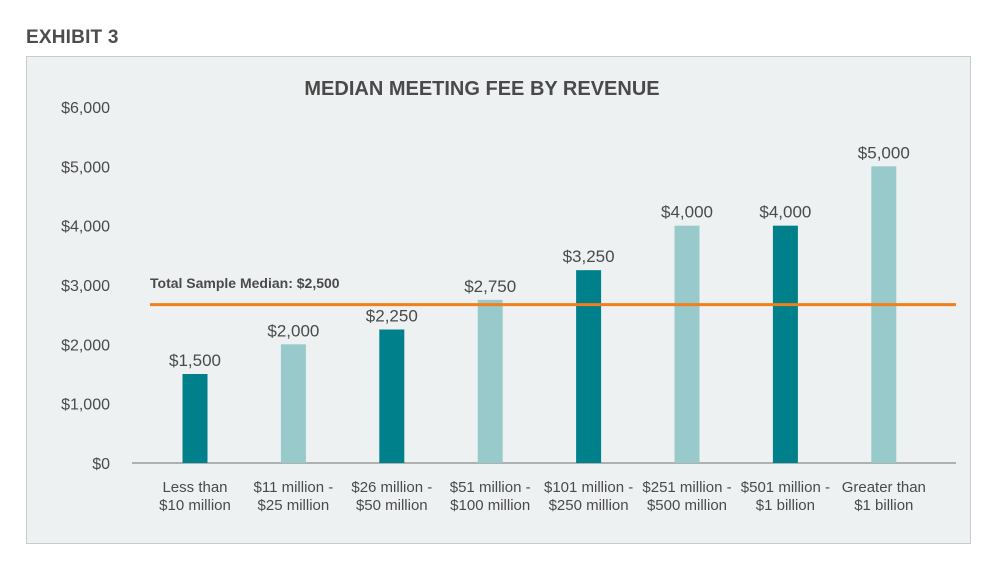 Image resolution: width=1000 pixels, height=570 pixels. What do you see at coordinates (101, 464) in the screenshot?
I see `y-tick-label: $0` at bounding box center [101, 464].